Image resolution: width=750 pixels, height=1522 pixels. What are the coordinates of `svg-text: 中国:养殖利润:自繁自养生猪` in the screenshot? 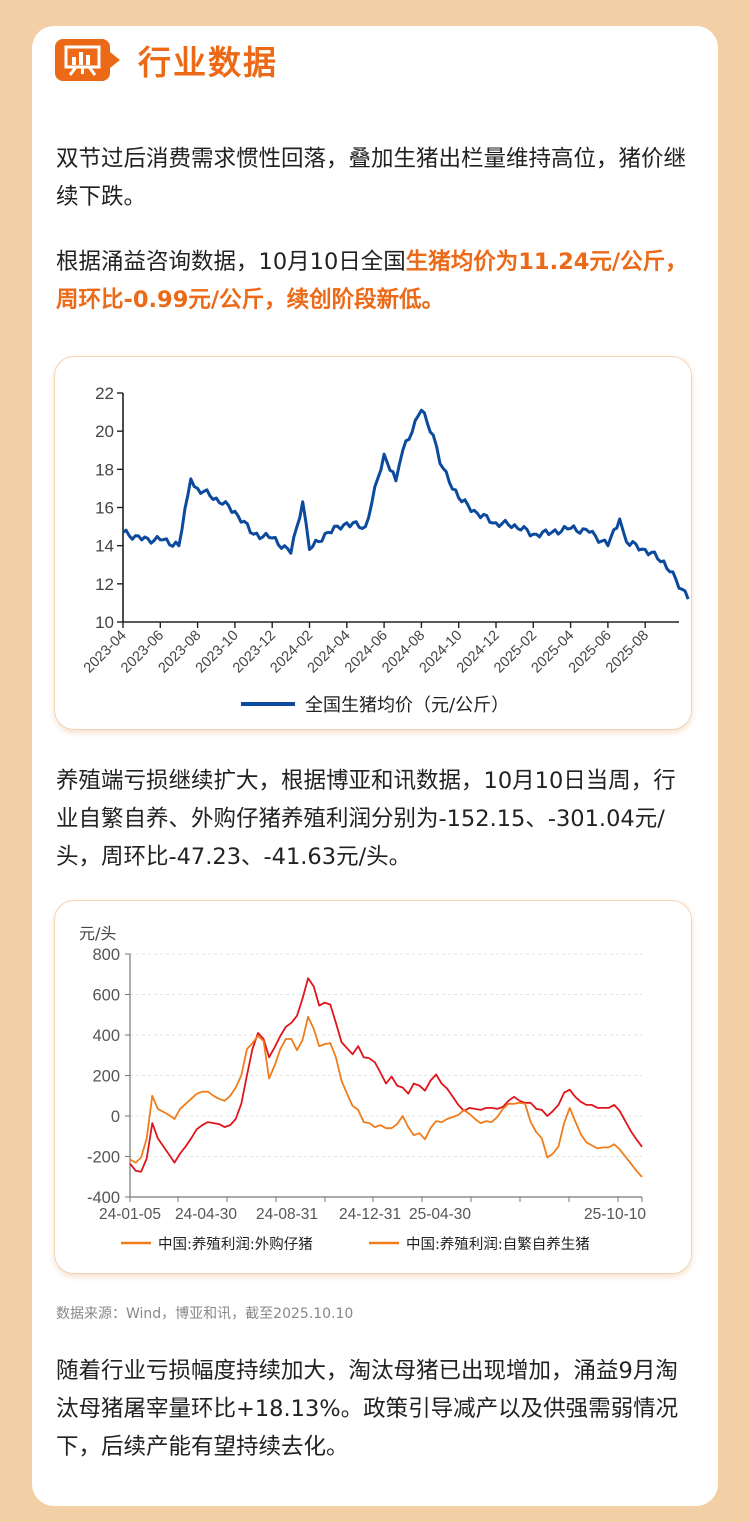 It's located at (498, 1244).